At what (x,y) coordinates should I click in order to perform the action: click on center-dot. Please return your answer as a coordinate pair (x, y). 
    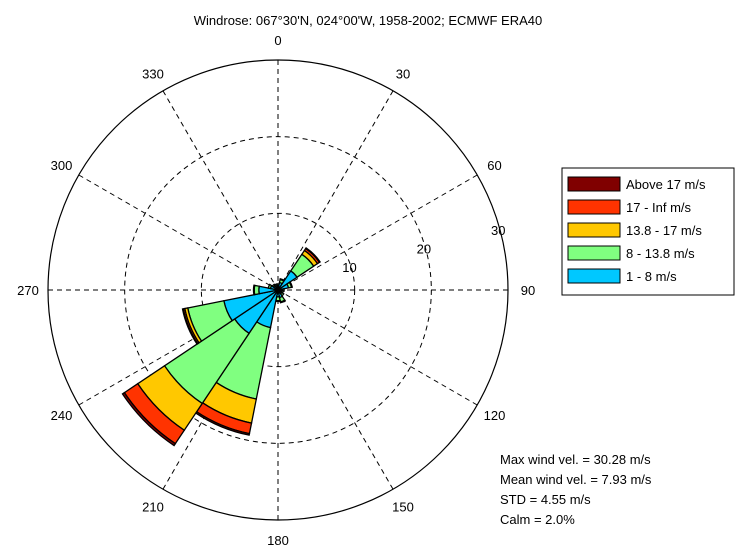
    Looking at the image, I should click on (278, 290).